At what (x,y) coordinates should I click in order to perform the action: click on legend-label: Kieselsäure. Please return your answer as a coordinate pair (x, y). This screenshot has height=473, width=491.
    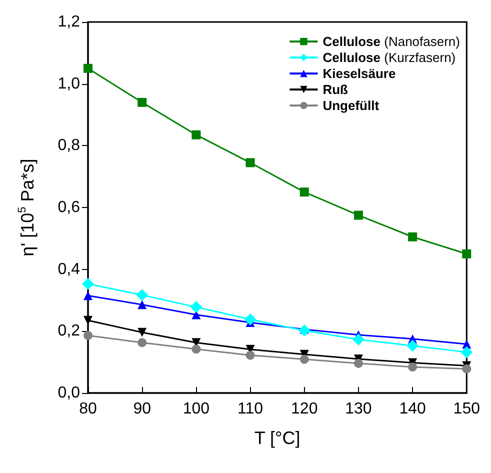
    Looking at the image, I should click on (359, 73).